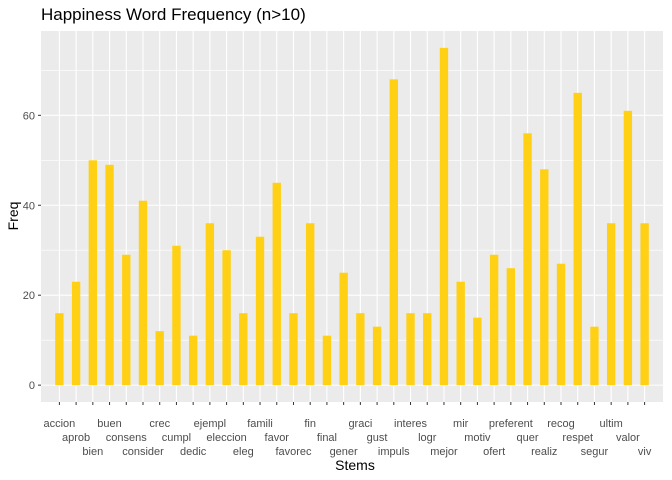 This screenshot has width=672, height=480. Describe the element at coordinates (377, 438) in the screenshot. I see `x-tick-label: gust` at that location.